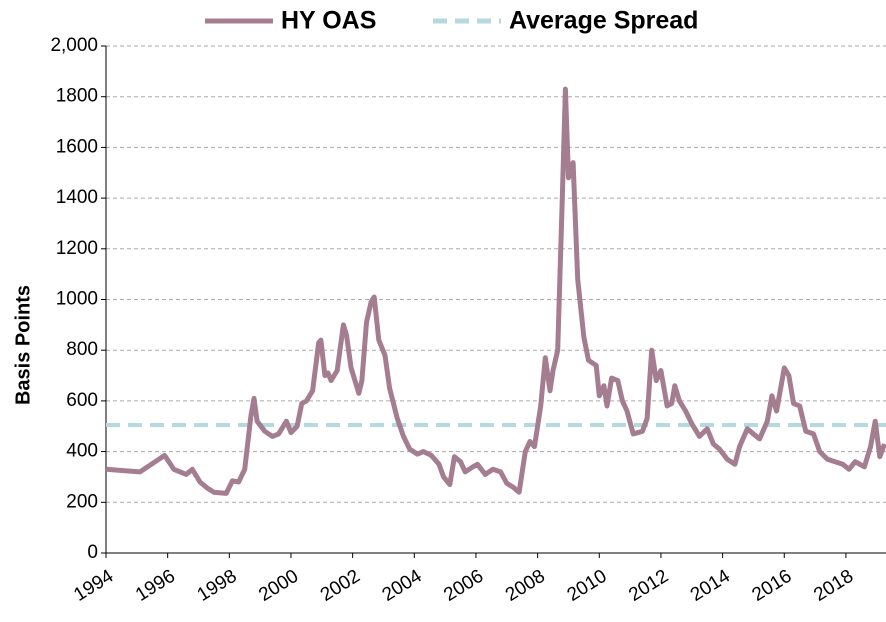 This screenshot has height=622, width=886. Describe the element at coordinates (772, 586) in the screenshot. I see `x-tick-label: 2016` at that location.